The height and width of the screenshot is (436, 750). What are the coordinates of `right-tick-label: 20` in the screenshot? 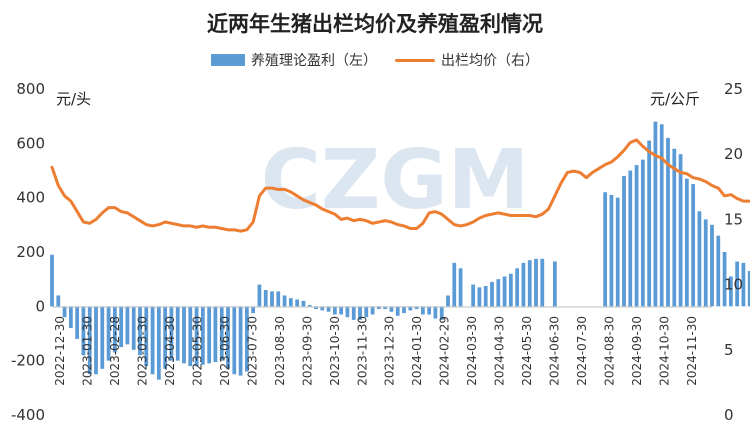 It's located at (733, 154).